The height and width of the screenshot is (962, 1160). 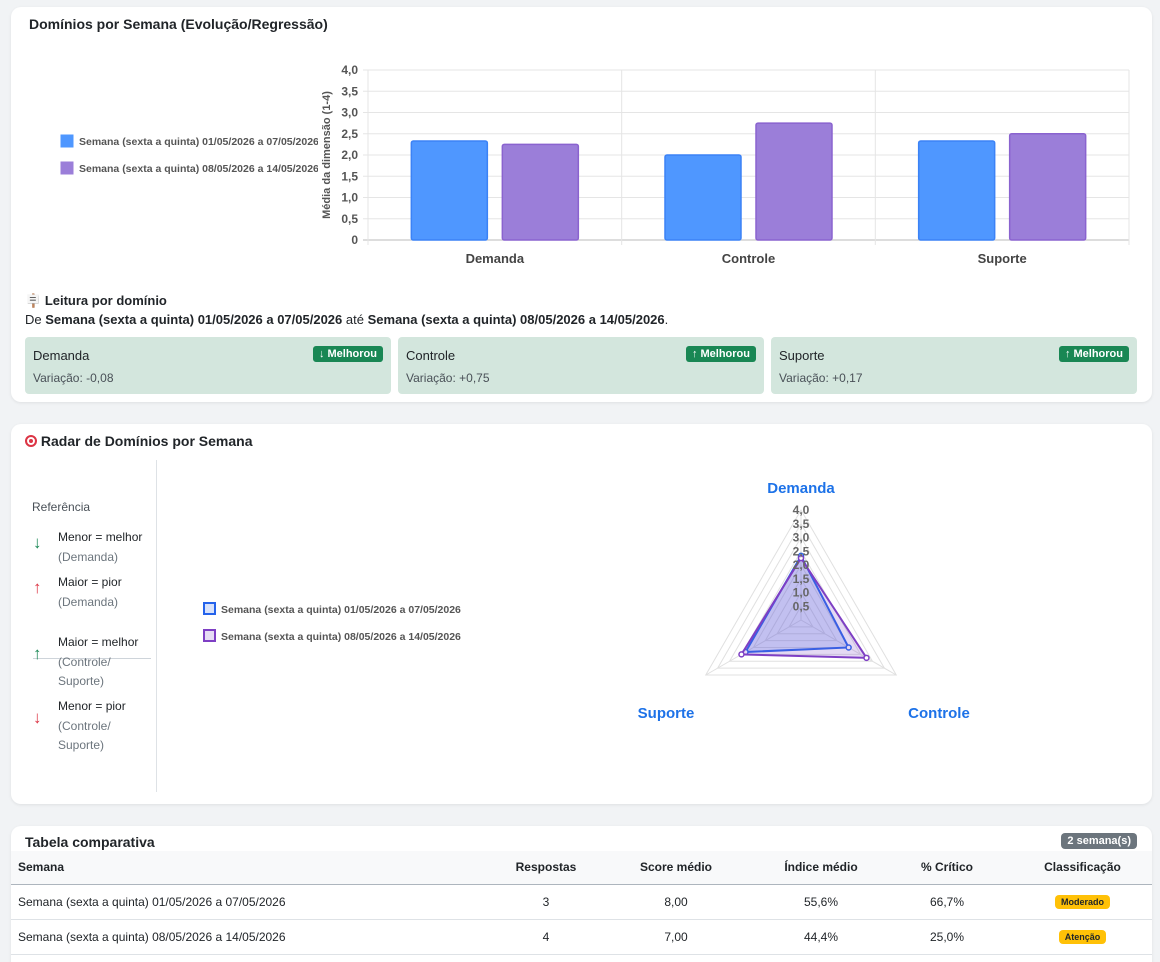 I want to click on reading-title: 🪧 Leitura por domínio, so click(x=96, y=300).